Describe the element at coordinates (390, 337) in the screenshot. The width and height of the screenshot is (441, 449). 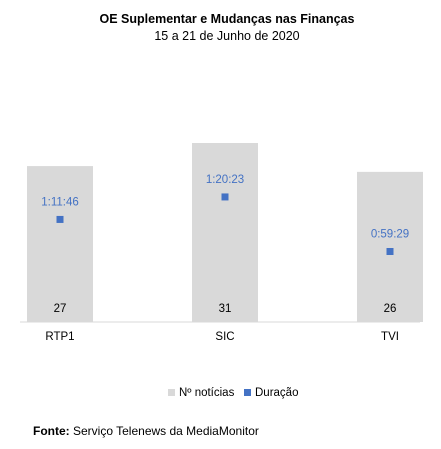
I see `category-label: TVI` at that location.